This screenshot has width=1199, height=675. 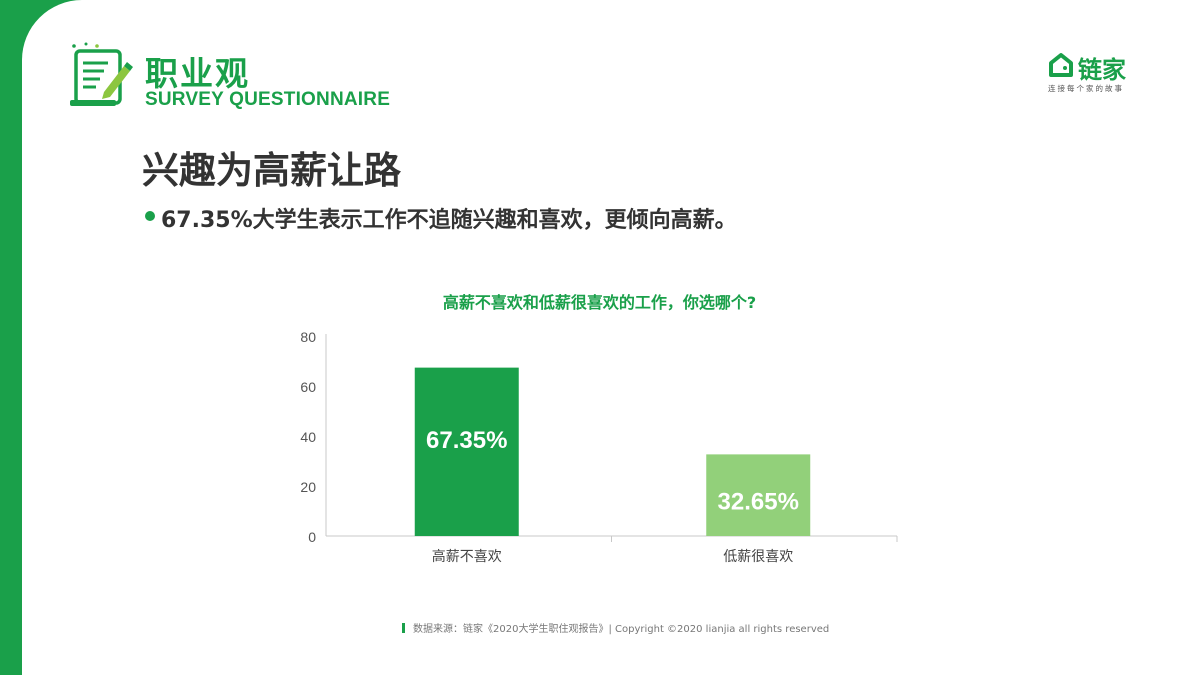 What do you see at coordinates (197, 73) in the screenshot?
I see `section-title: 职业观` at bounding box center [197, 73].